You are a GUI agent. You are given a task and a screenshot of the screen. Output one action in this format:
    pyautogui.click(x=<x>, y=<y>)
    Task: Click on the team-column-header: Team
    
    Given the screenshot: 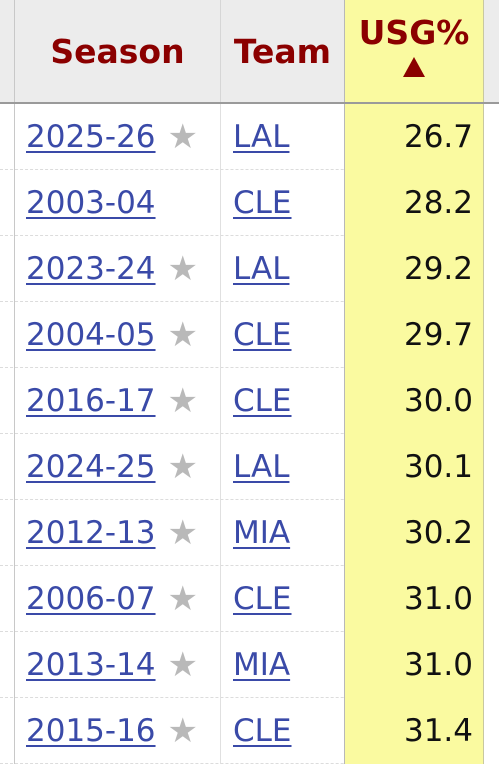 What is the action you would take?
    pyautogui.click(x=283, y=51)
    